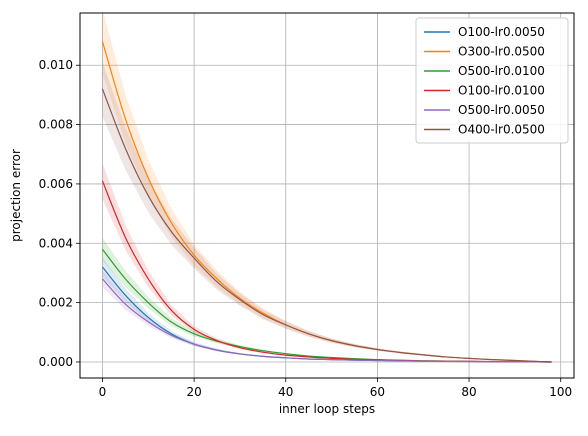 The height and width of the screenshot is (436, 588). Describe the element at coordinates (377, 392) in the screenshot. I see `x-tick-label: 60` at that location.